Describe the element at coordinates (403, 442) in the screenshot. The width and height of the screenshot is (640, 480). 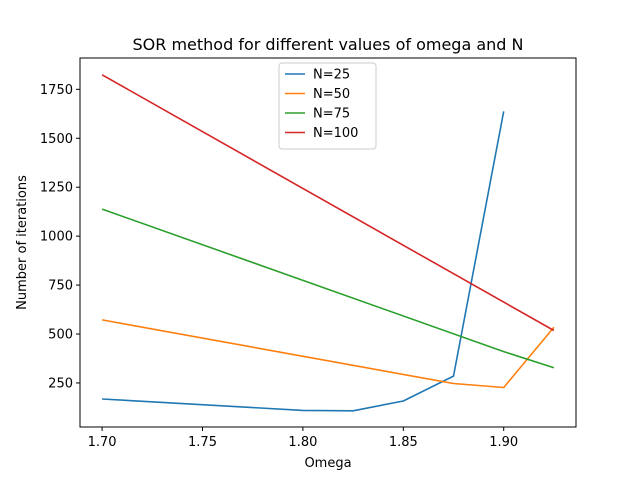
I see `x-tick-label: 1.85` at that location.